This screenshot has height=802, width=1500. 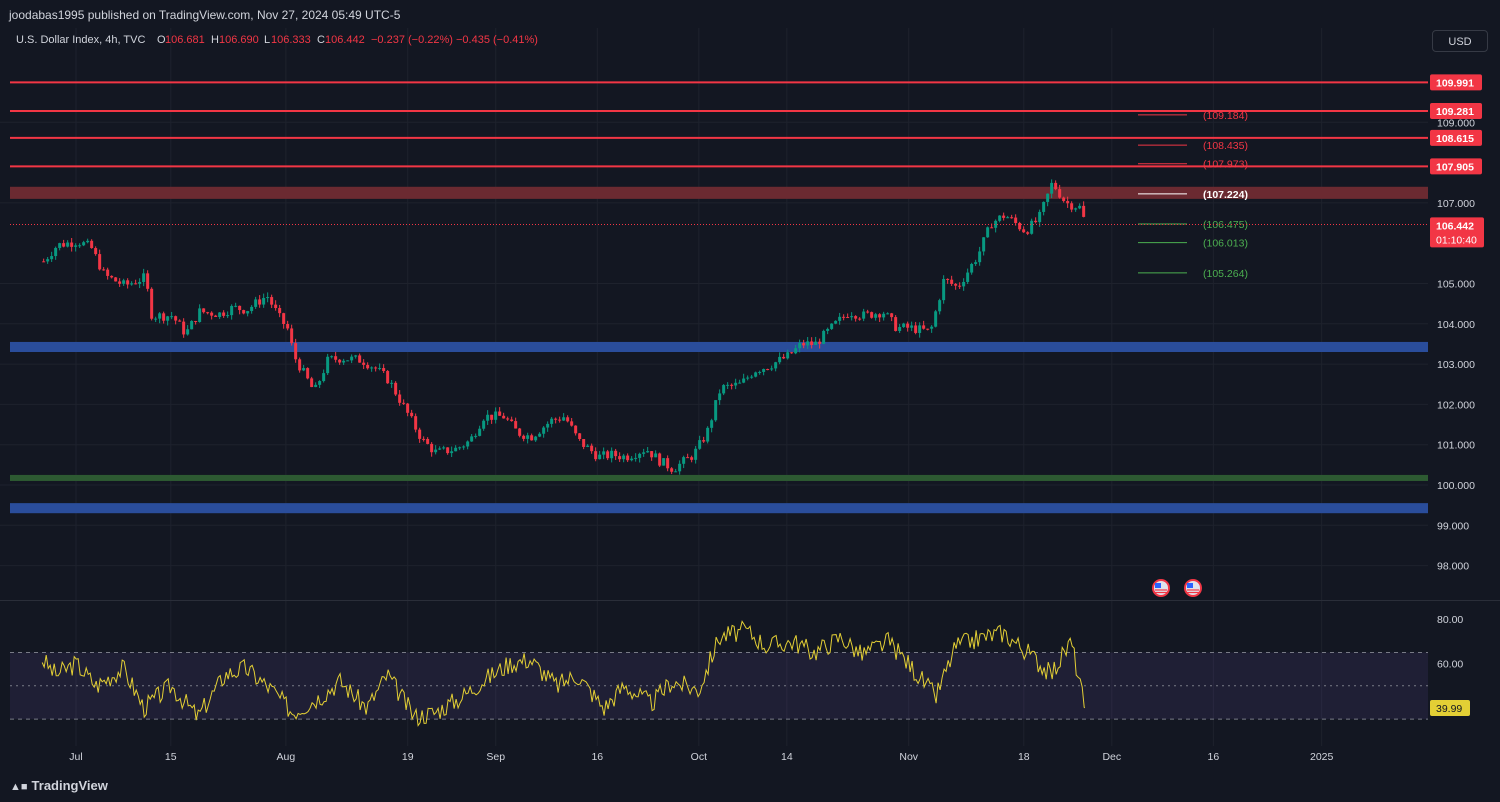 I want to click on time-tick-label: Sep, so click(x=495, y=757).